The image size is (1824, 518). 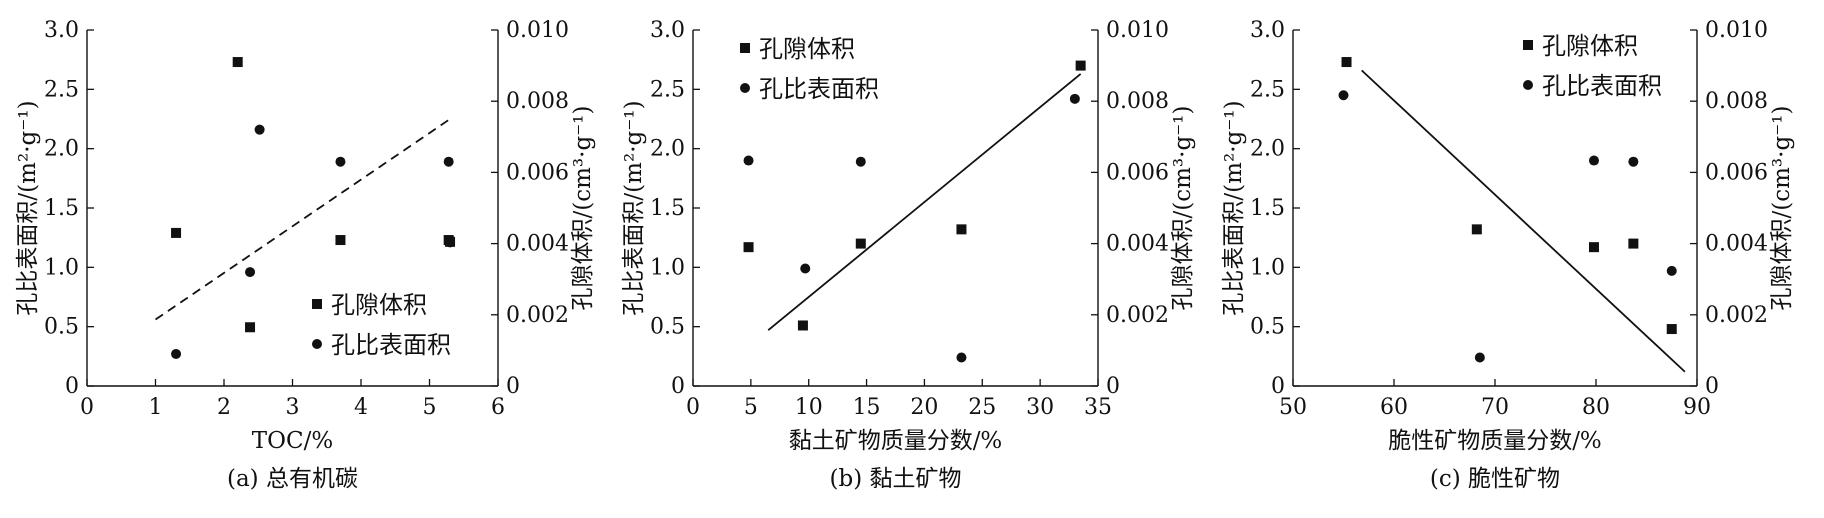 What do you see at coordinates (156, 407) in the screenshot?
I see `x-tick-label: 1` at bounding box center [156, 407].